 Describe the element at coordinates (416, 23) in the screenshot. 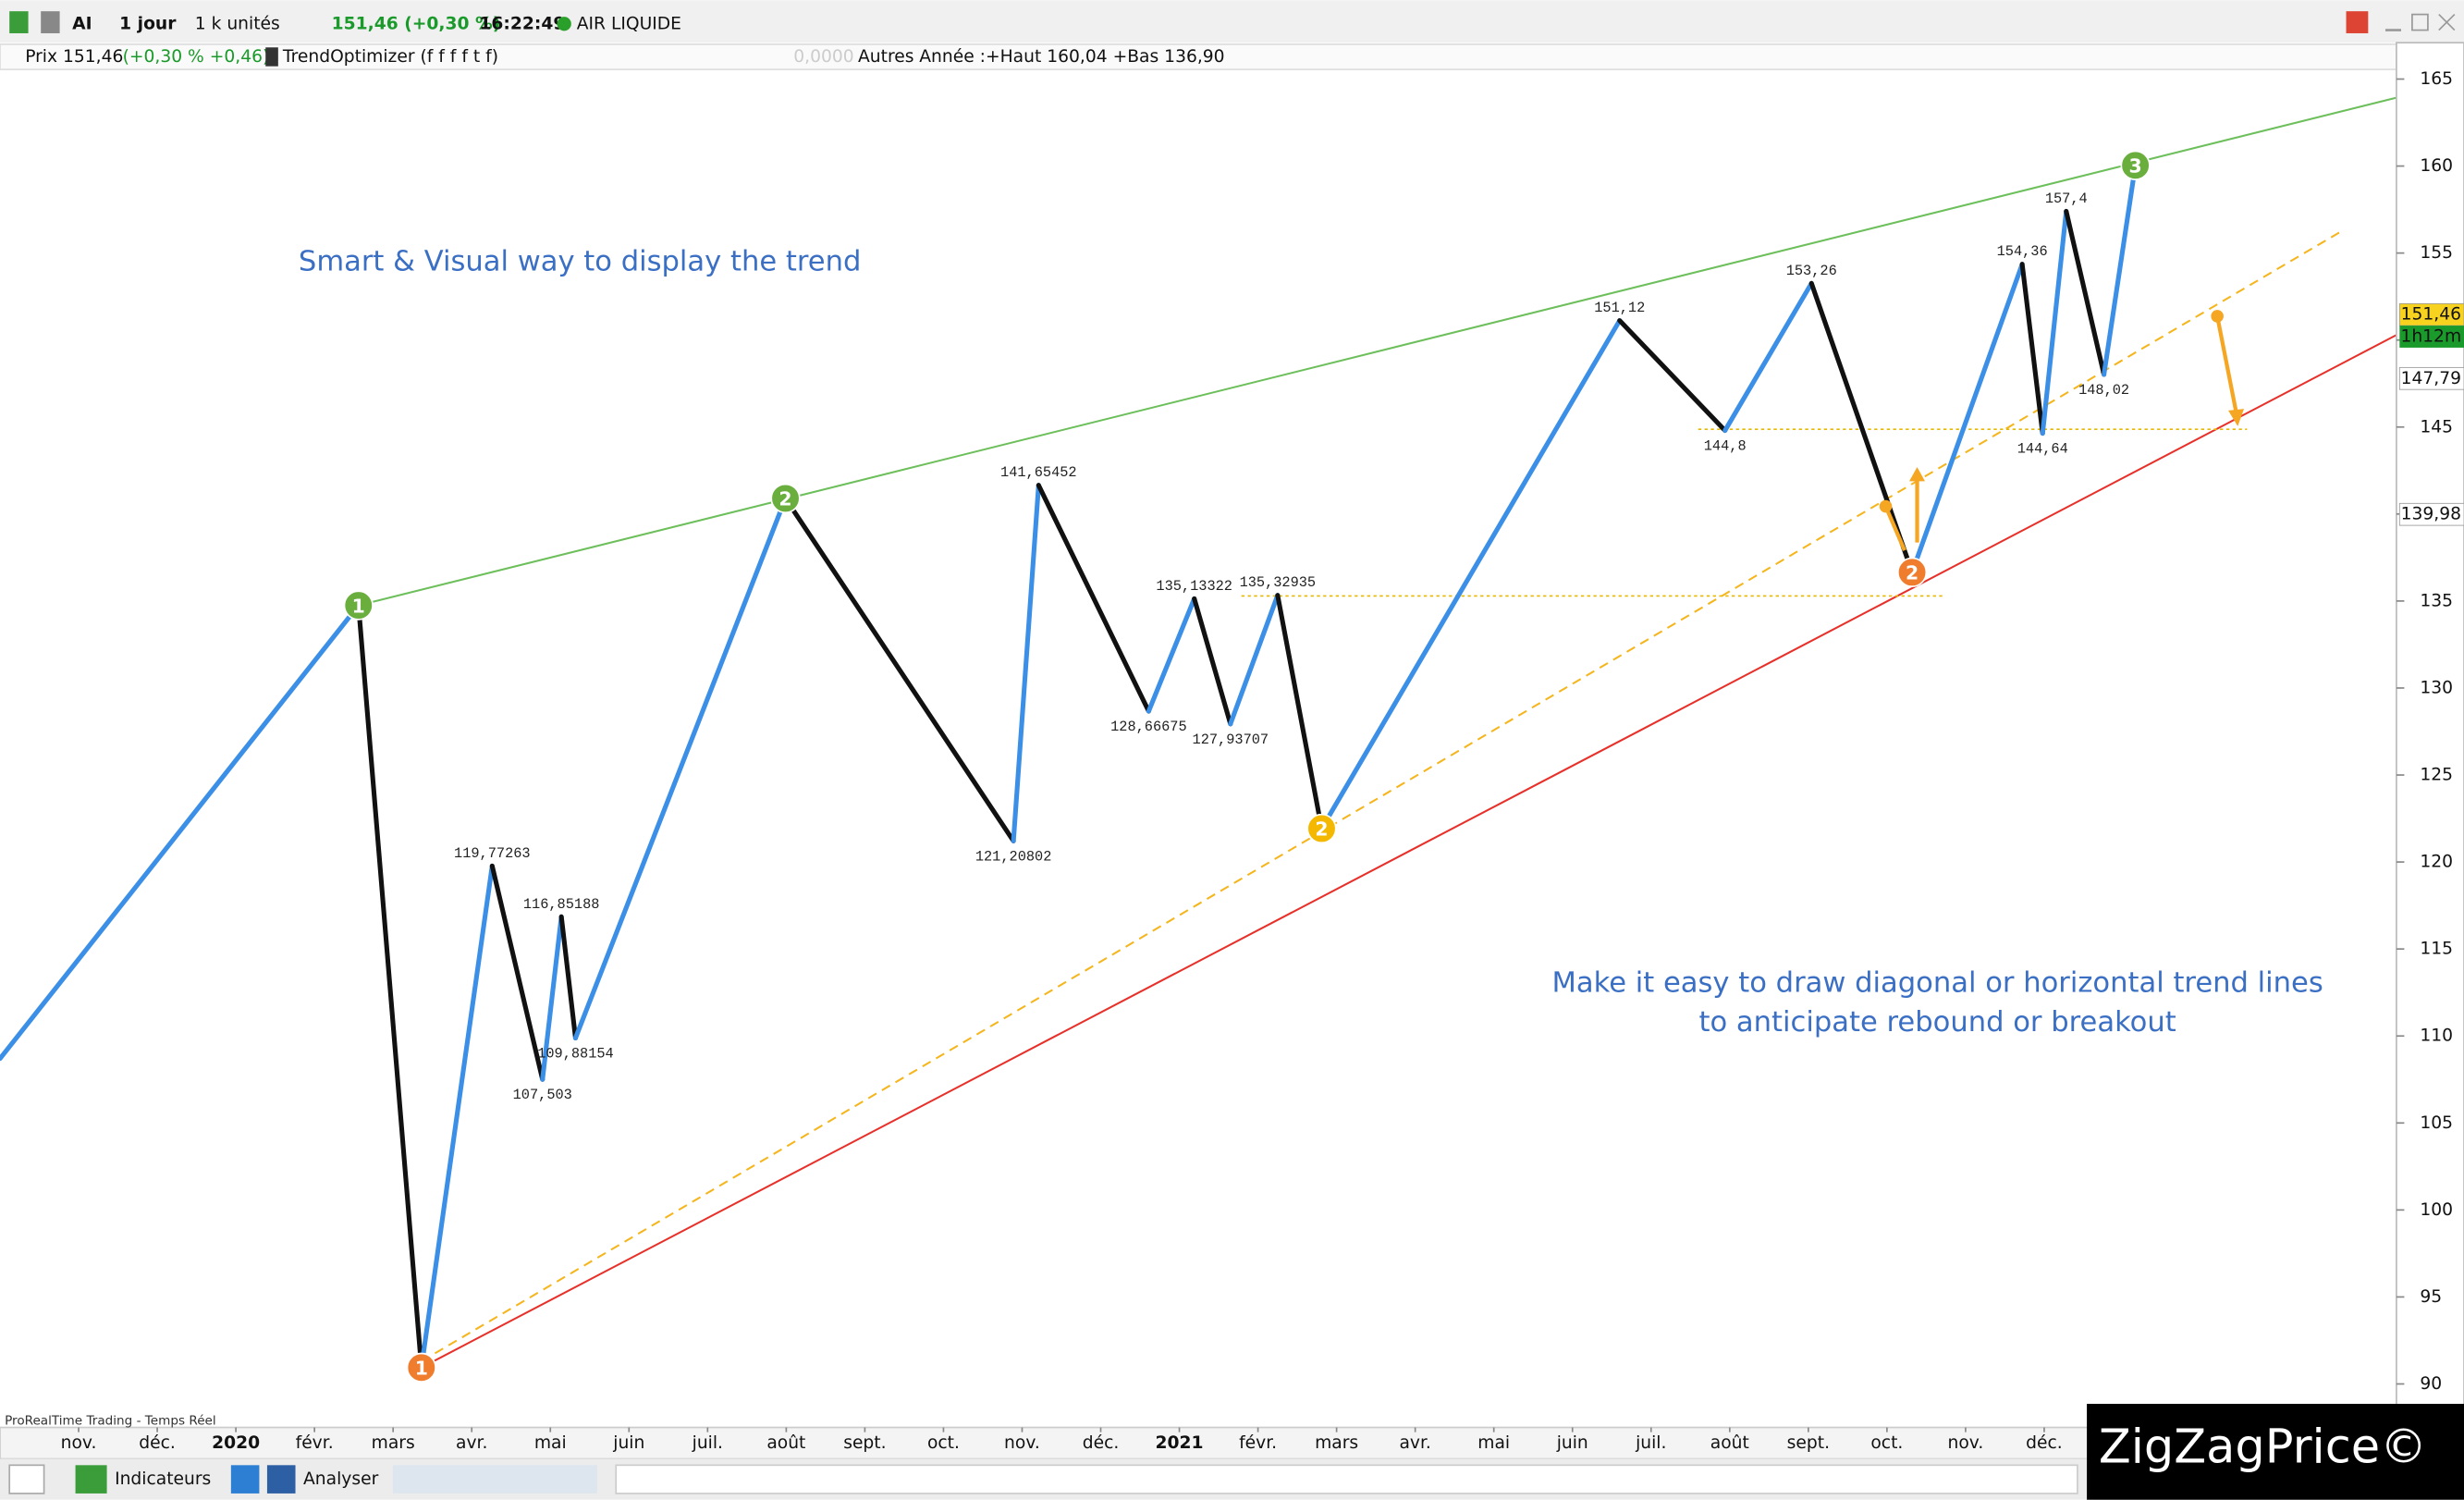

I see `price-change: 151,46 (+0,30 %)` at that location.